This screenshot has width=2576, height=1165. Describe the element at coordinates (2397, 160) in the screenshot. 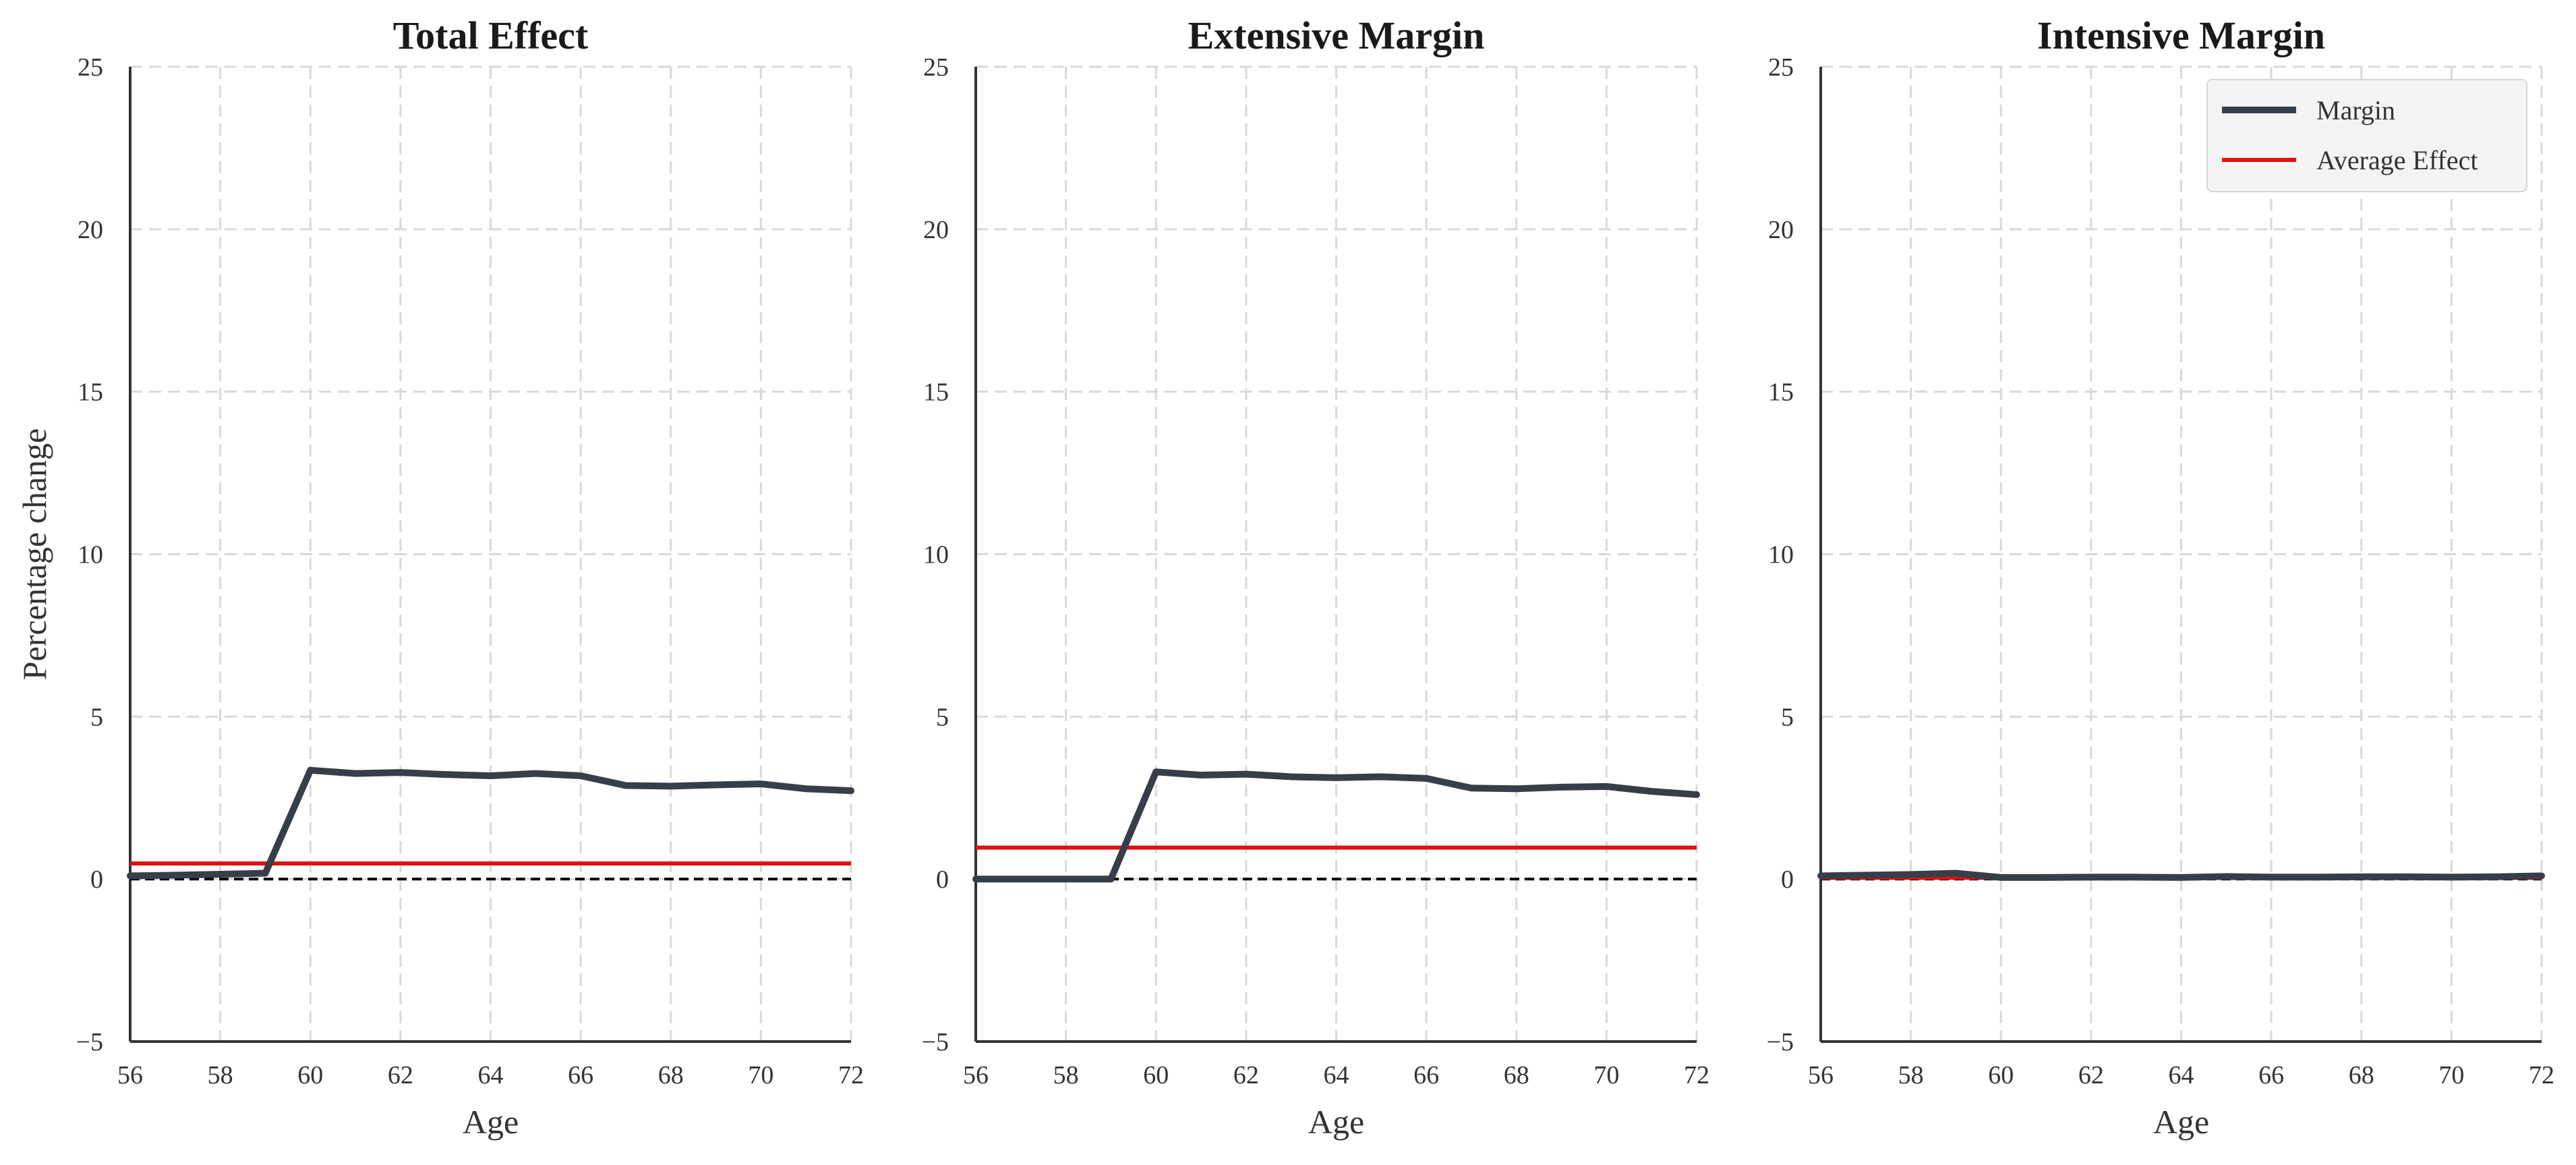

I see `legend-label: Average Effect` at that location.